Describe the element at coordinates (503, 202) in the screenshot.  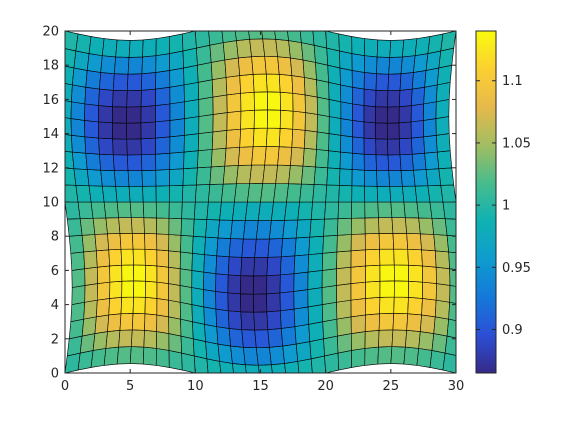
I see `colorbar: 0.9 0.95 1 1.05 1.1` at that location.